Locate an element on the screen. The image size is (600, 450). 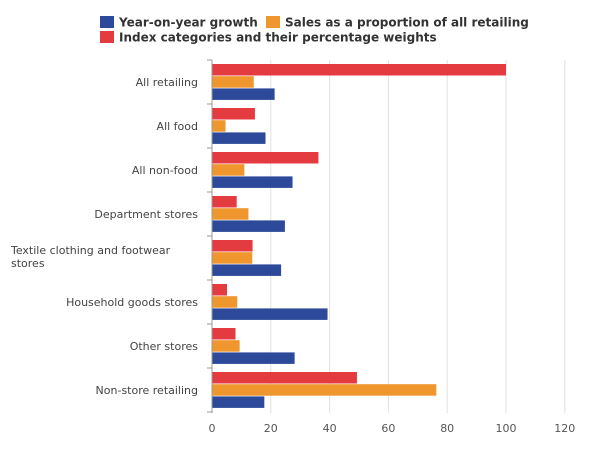
category-label: All retailing is located at coordinates (167, 82).